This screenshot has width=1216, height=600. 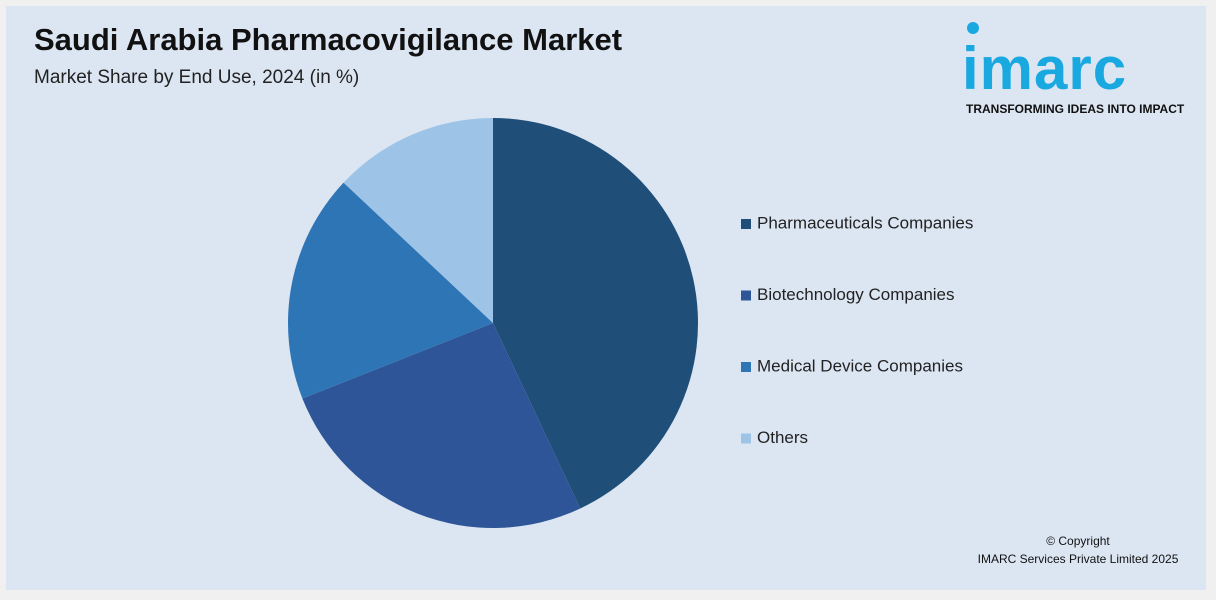 I want to click on logo: imarc, so click(x=1044, y=68).